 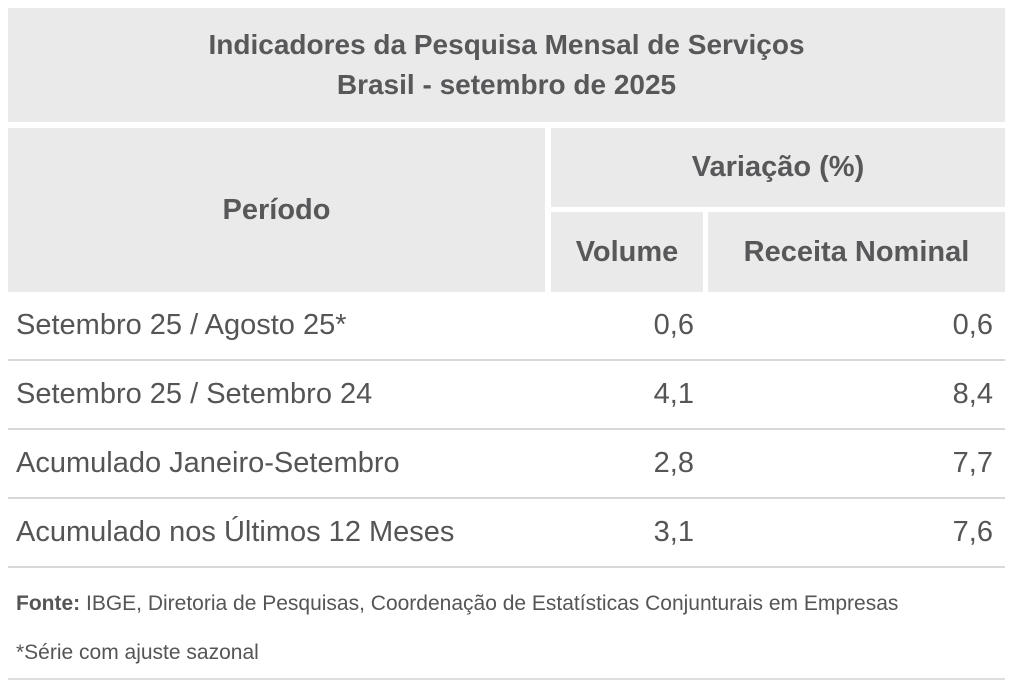 I want to click on volume-value: 2,8, so click(x=673, y=463).